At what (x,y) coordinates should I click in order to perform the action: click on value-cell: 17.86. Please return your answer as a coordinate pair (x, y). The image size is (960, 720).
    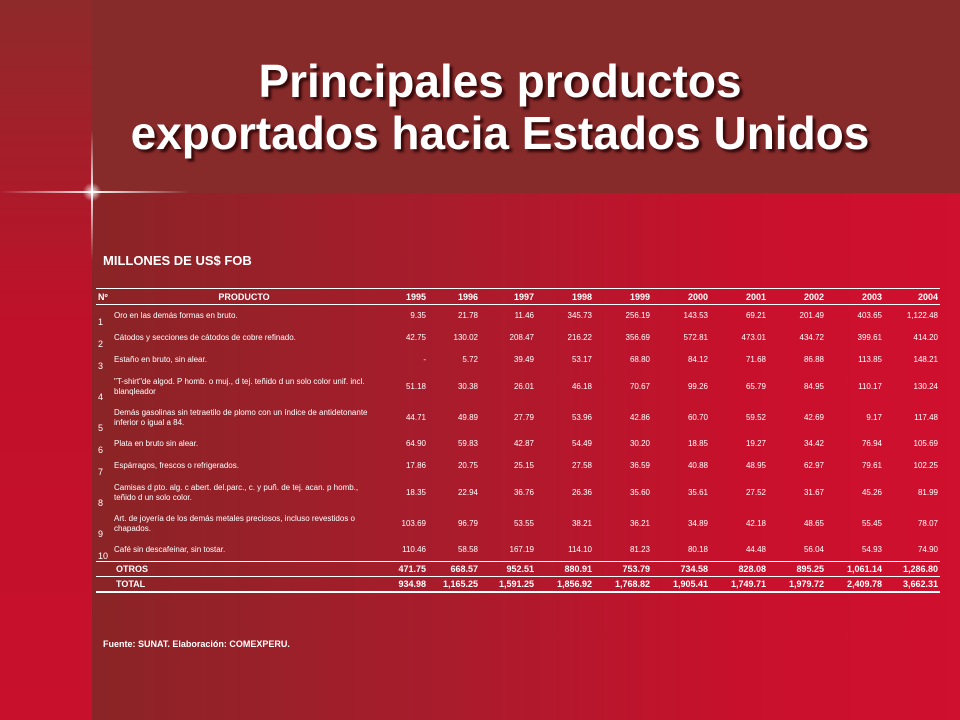
    Looking at the image, I should click on (415, 465).